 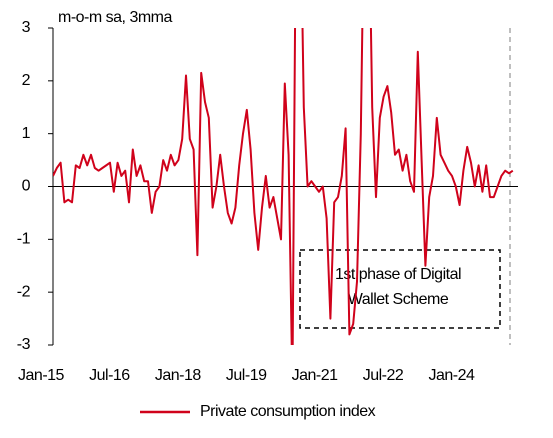 I want to click on x-tick-label: Jul-19, so click(x=246, y=375).